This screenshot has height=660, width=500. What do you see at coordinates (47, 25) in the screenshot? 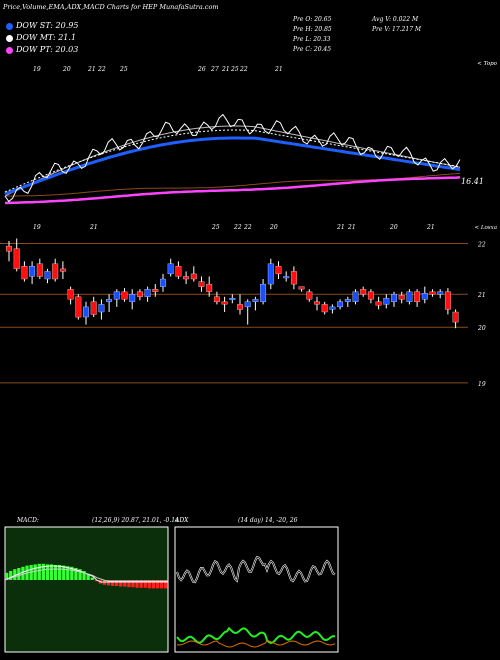
I see `legend-label: DOW ST: 20.95` at bounding box center [47, 25].